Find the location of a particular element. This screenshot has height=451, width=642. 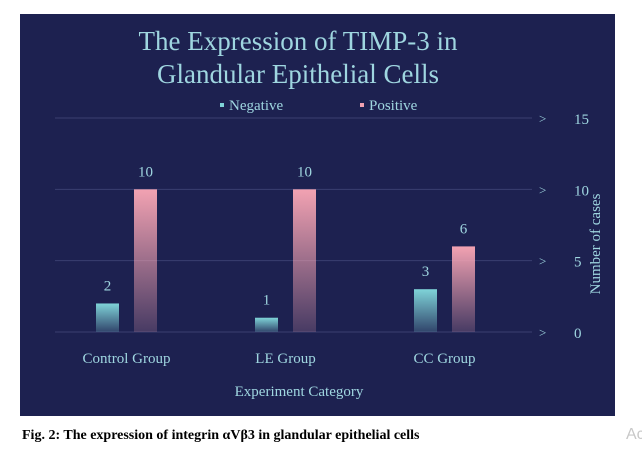

y-tick-labels: >0 > 5 > 10 > 15 is located at coordinates (564, 226).